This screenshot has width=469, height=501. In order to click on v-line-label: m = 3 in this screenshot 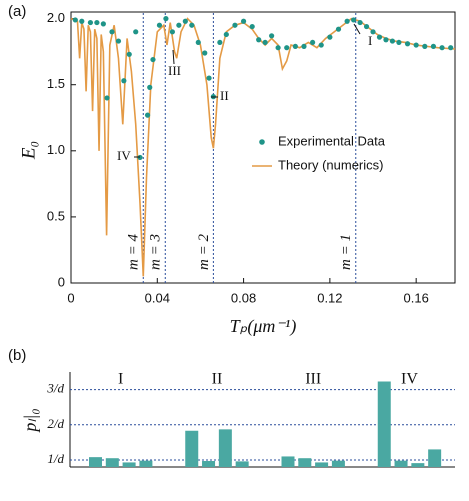, I will do `click(156, 252)`.